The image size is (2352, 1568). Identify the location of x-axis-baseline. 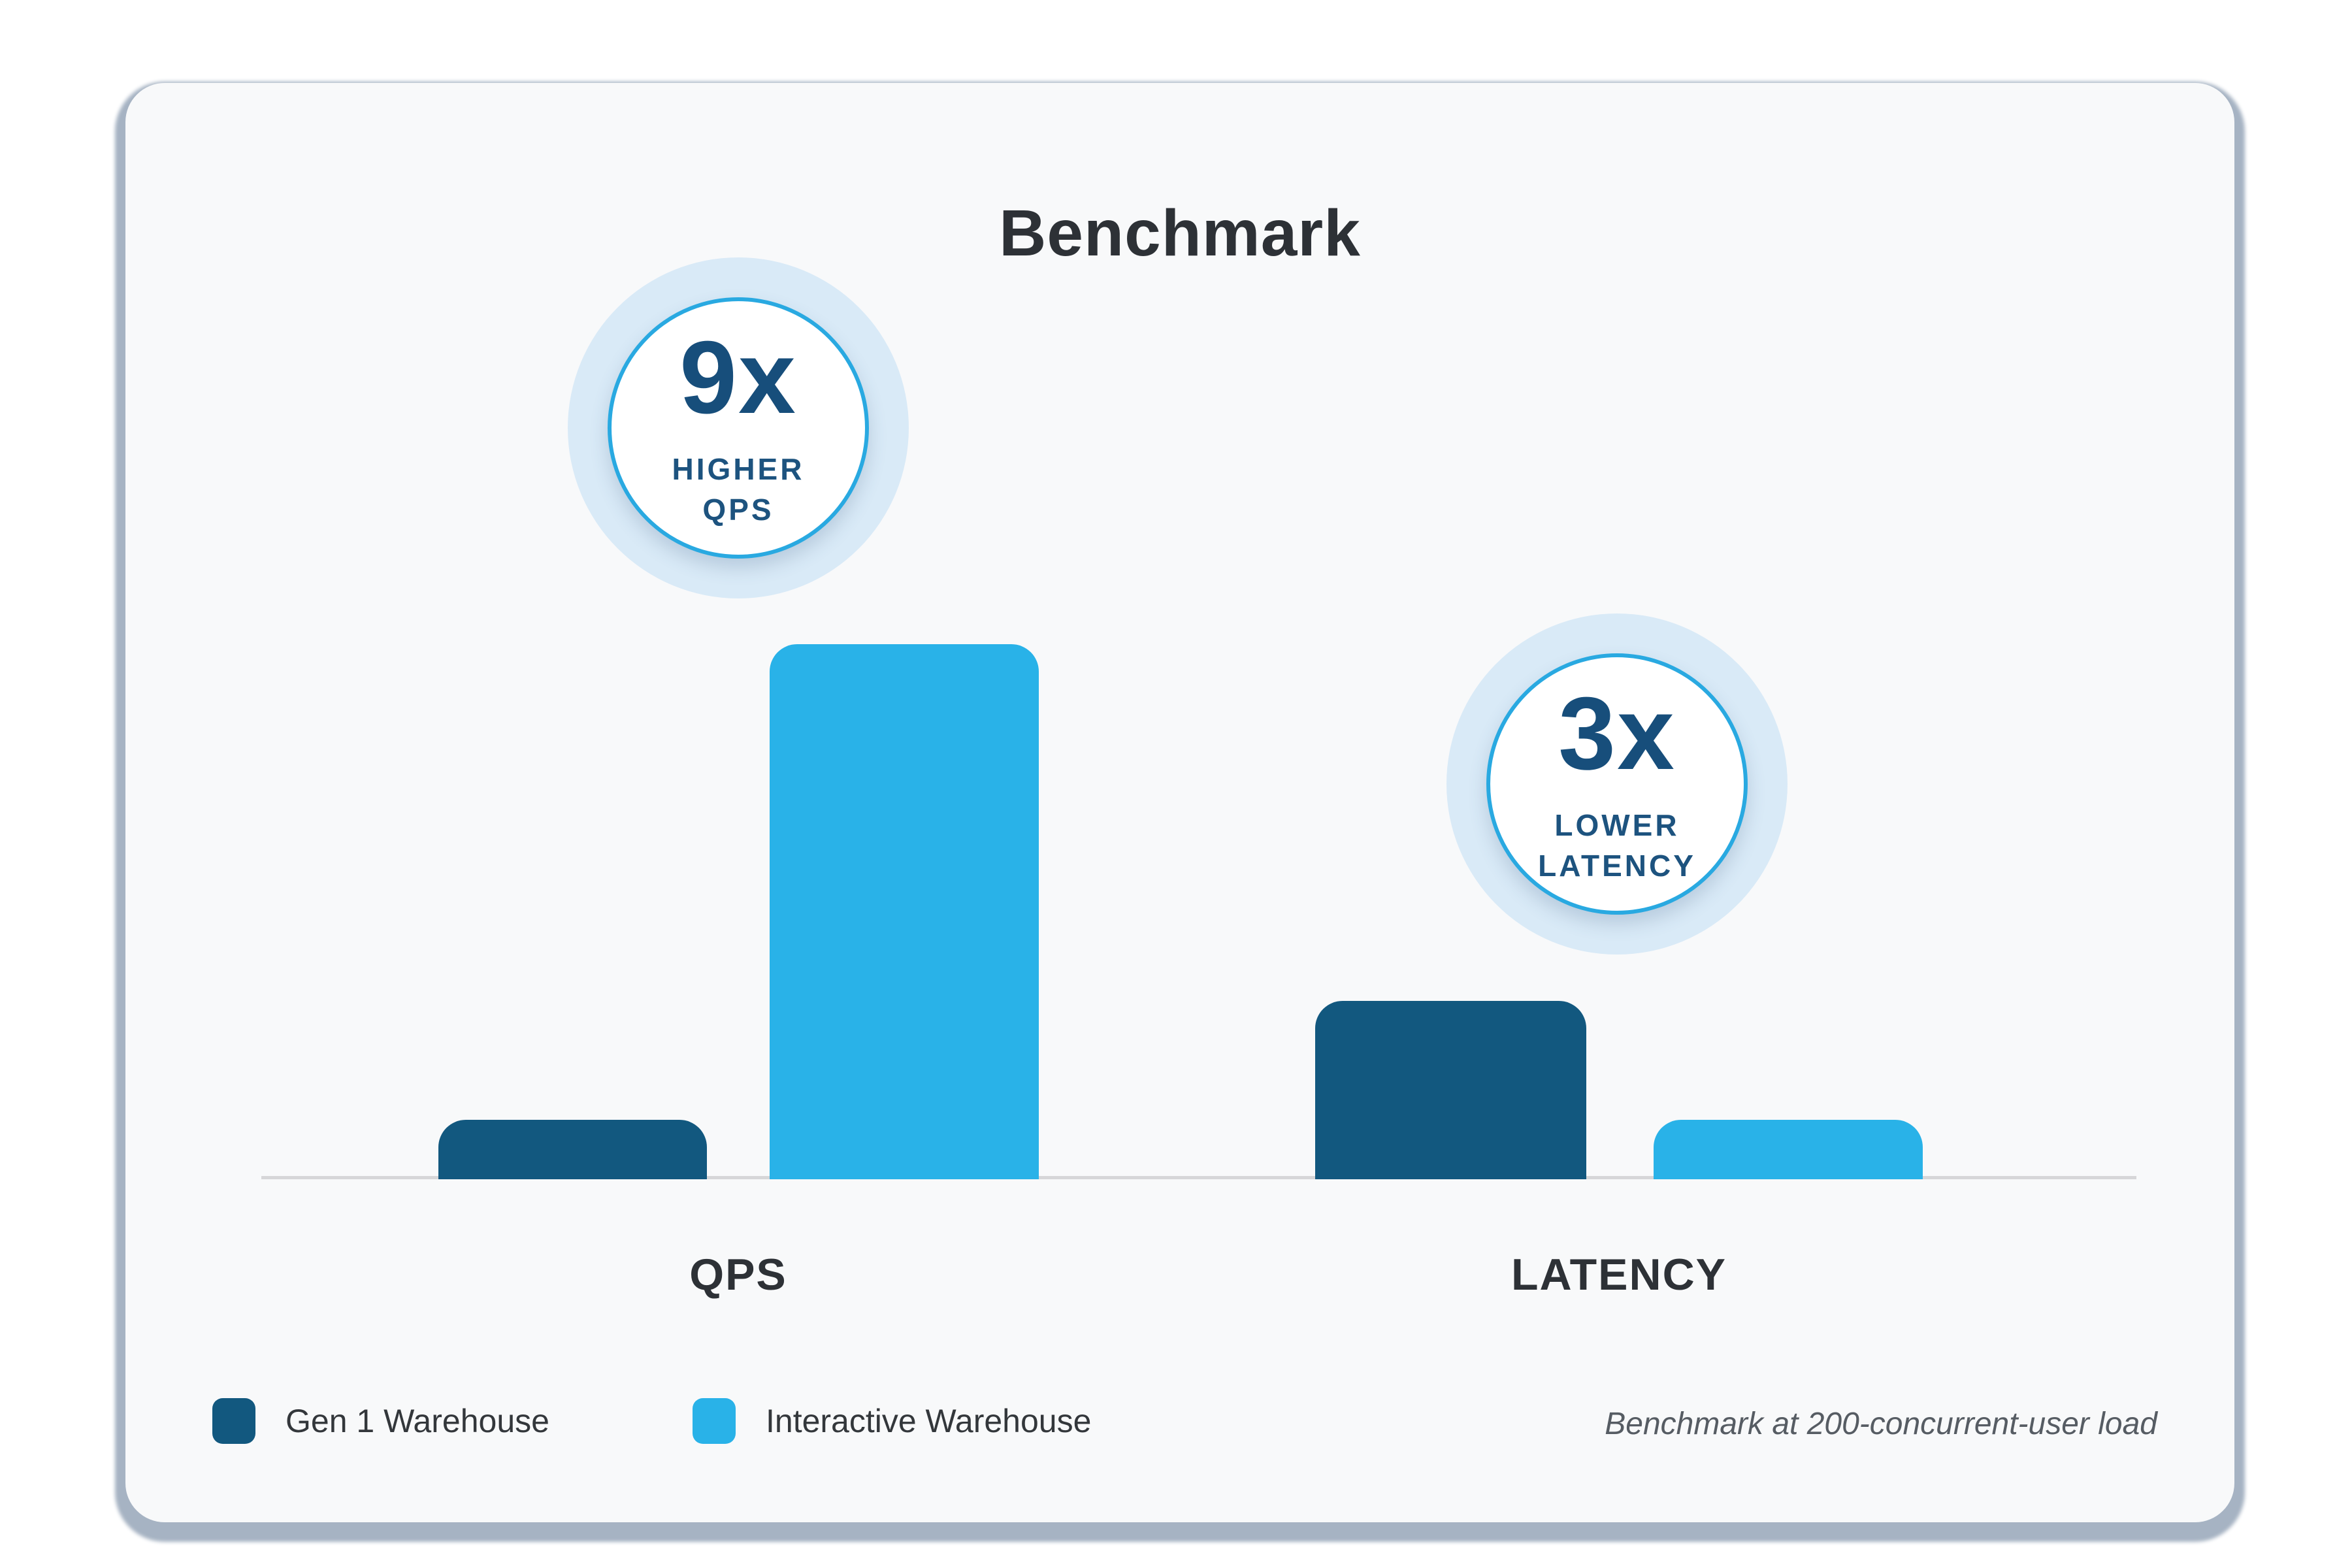
(1198, 1177).